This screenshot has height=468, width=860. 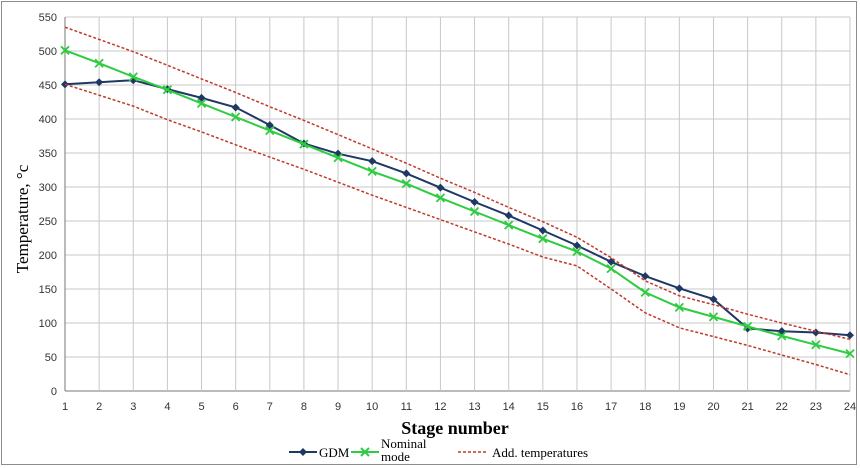 What do you see at coordinates (372, 407) in the screenshot?
I see `x-tick-label: 10` at bounding box center [372, 407].